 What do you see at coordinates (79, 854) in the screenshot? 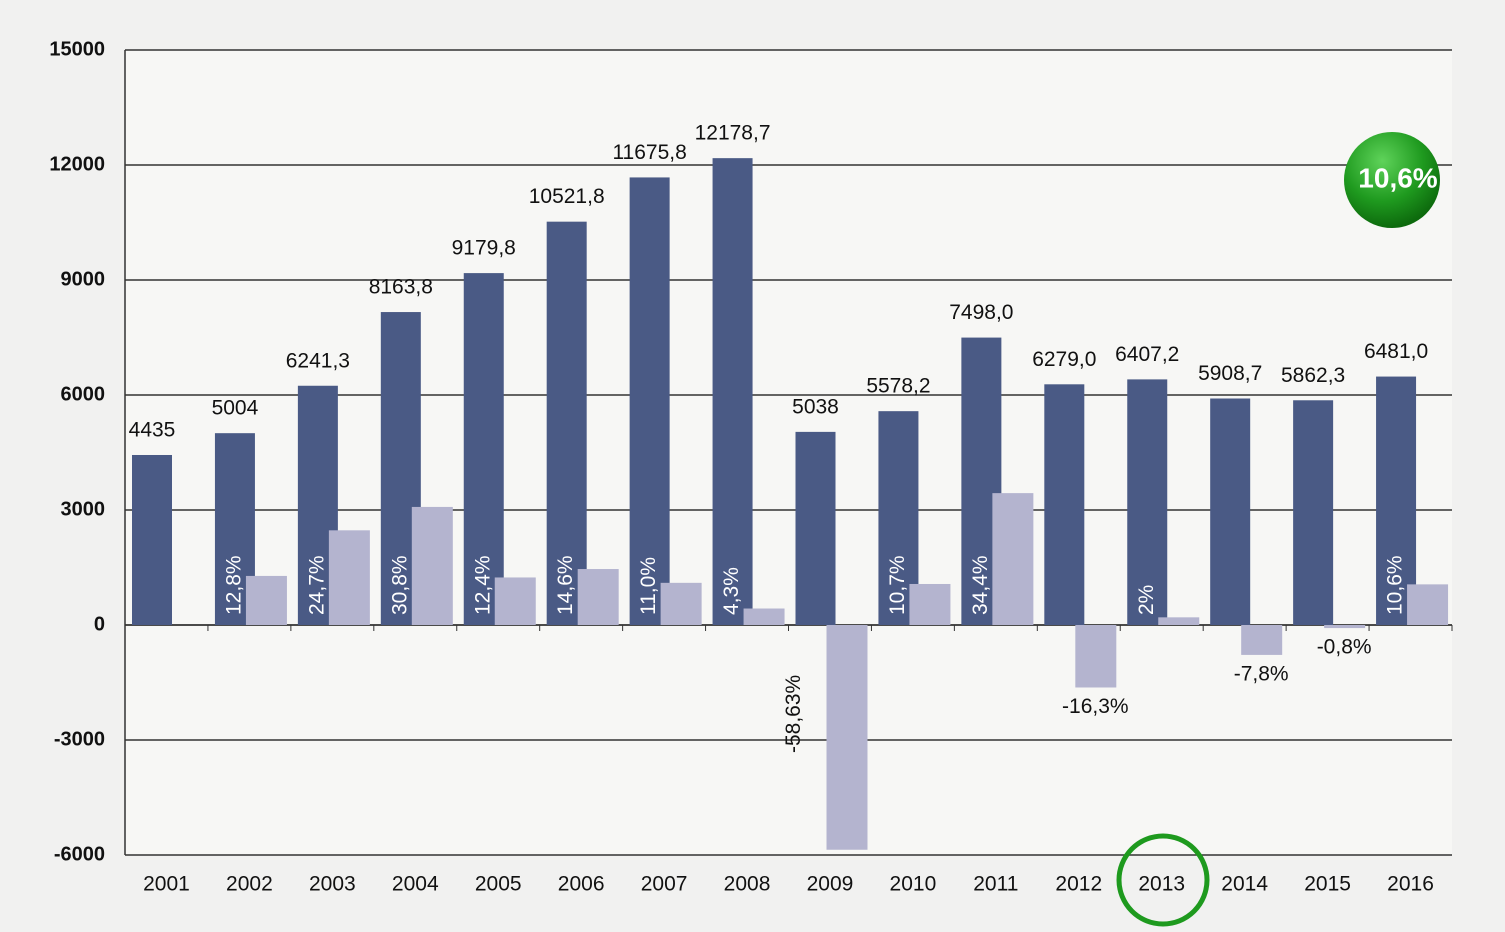
I see `y-tick-label: -6000` at bounding box center [79, 854].